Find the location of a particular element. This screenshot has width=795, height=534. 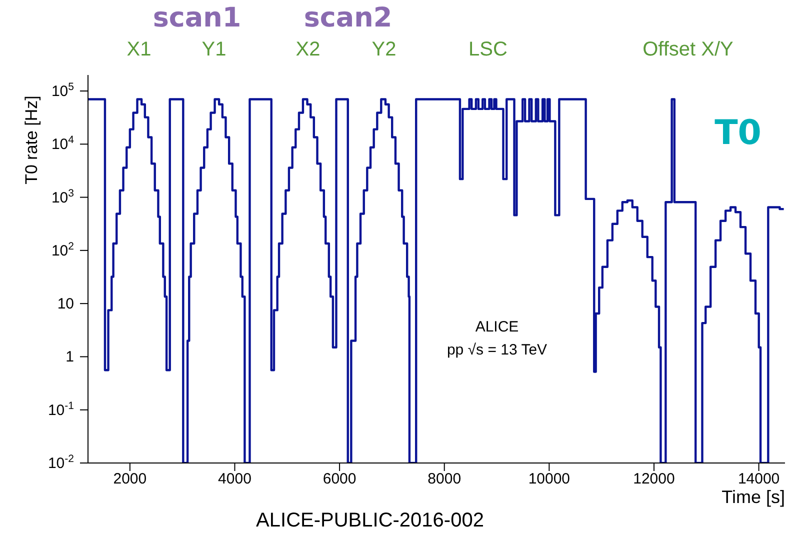

y-tick-label: 10$^{-1}$ is located at coordinates (61, 409).